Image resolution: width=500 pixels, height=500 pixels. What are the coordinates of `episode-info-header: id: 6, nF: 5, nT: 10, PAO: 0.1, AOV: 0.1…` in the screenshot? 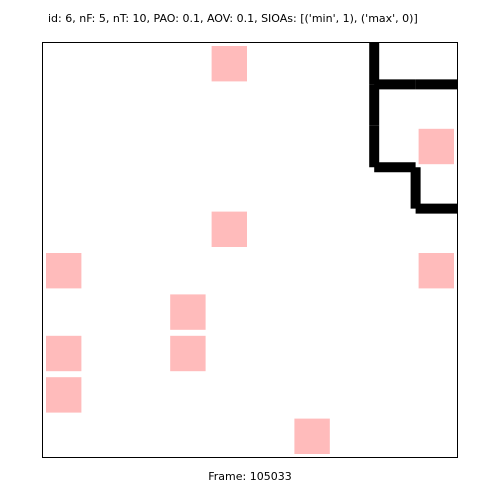 It's located at (233, 18).